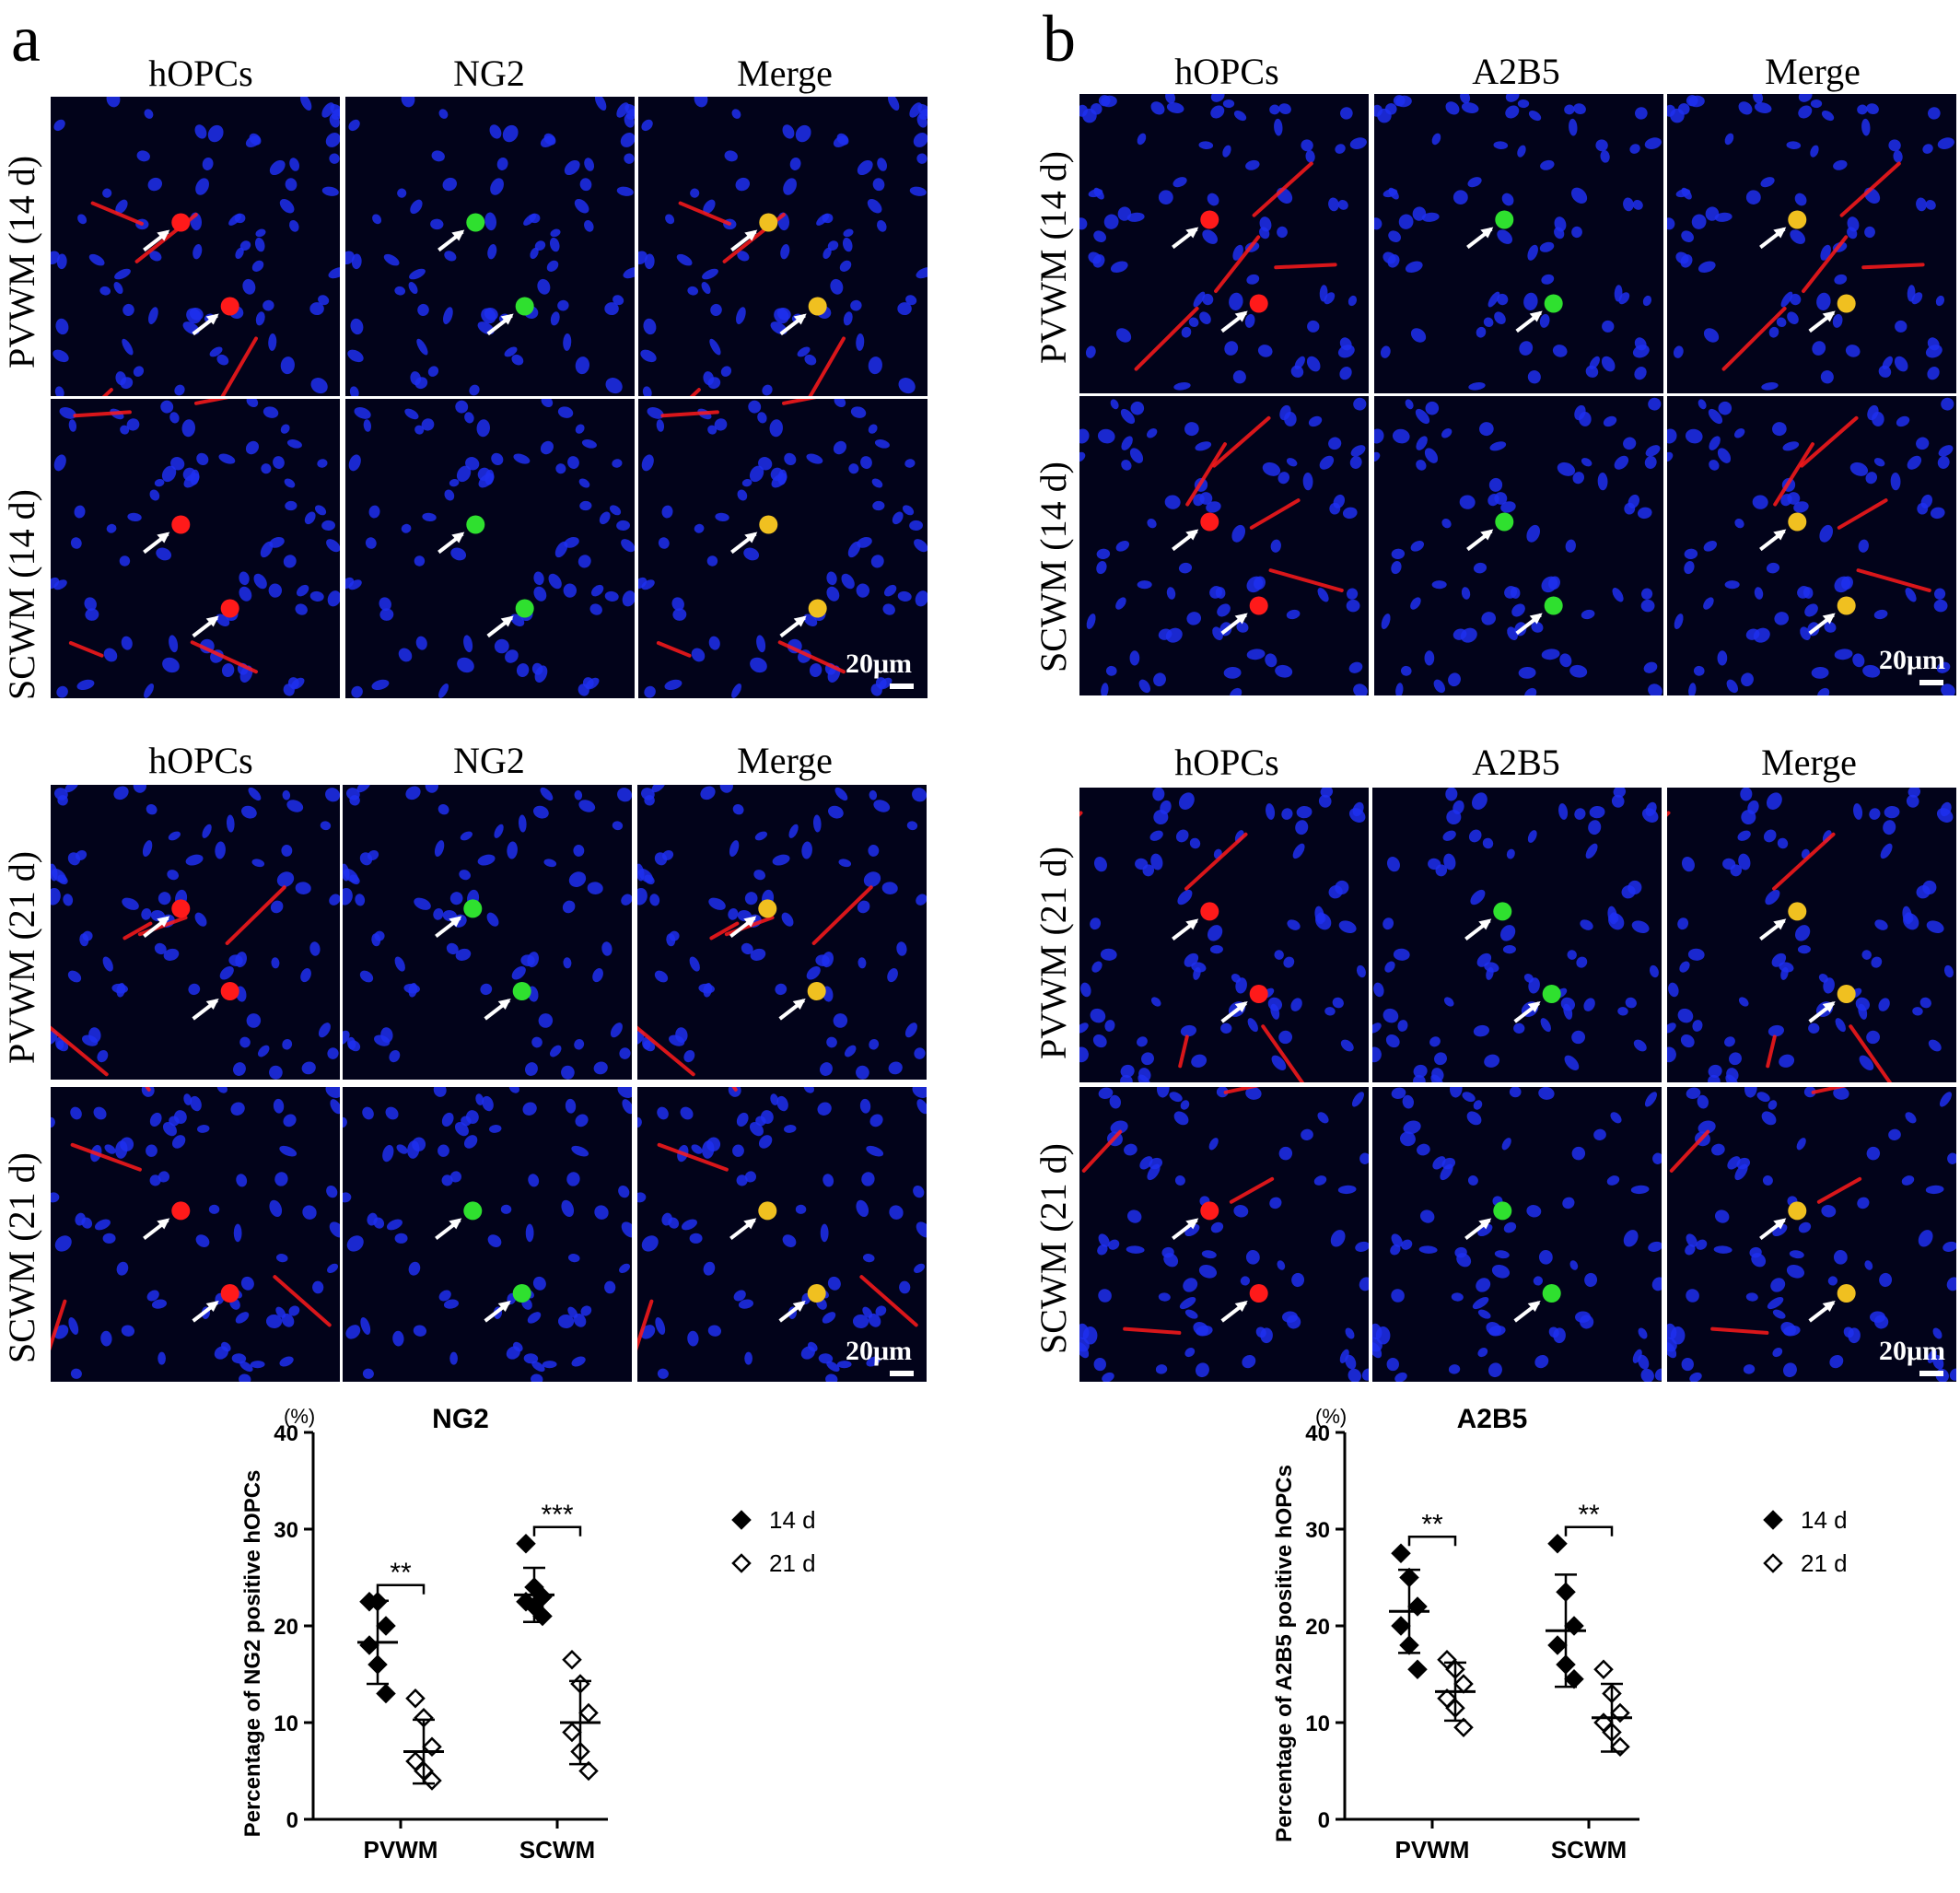 The image size is (1960, 1893). Describe the element at coordinates (1813, 71) in the screenshot. I see `col-title-b-top-merge: Merge` at that location.